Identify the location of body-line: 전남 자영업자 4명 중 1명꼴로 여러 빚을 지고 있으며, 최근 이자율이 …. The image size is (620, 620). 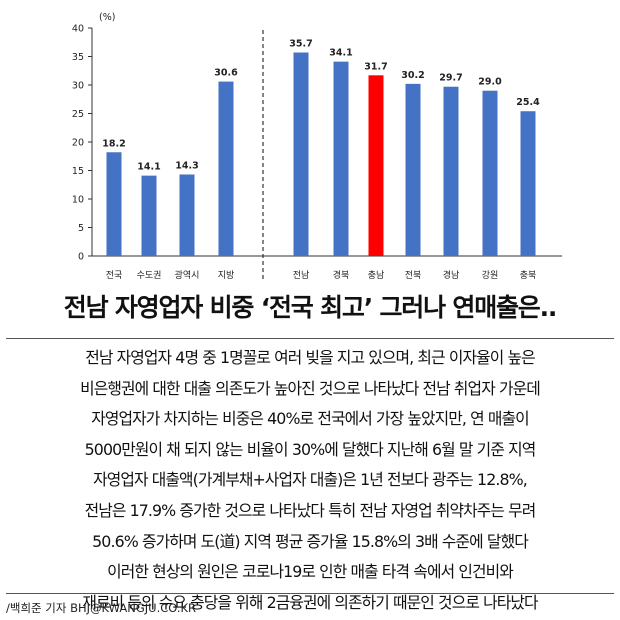
(310, 357).